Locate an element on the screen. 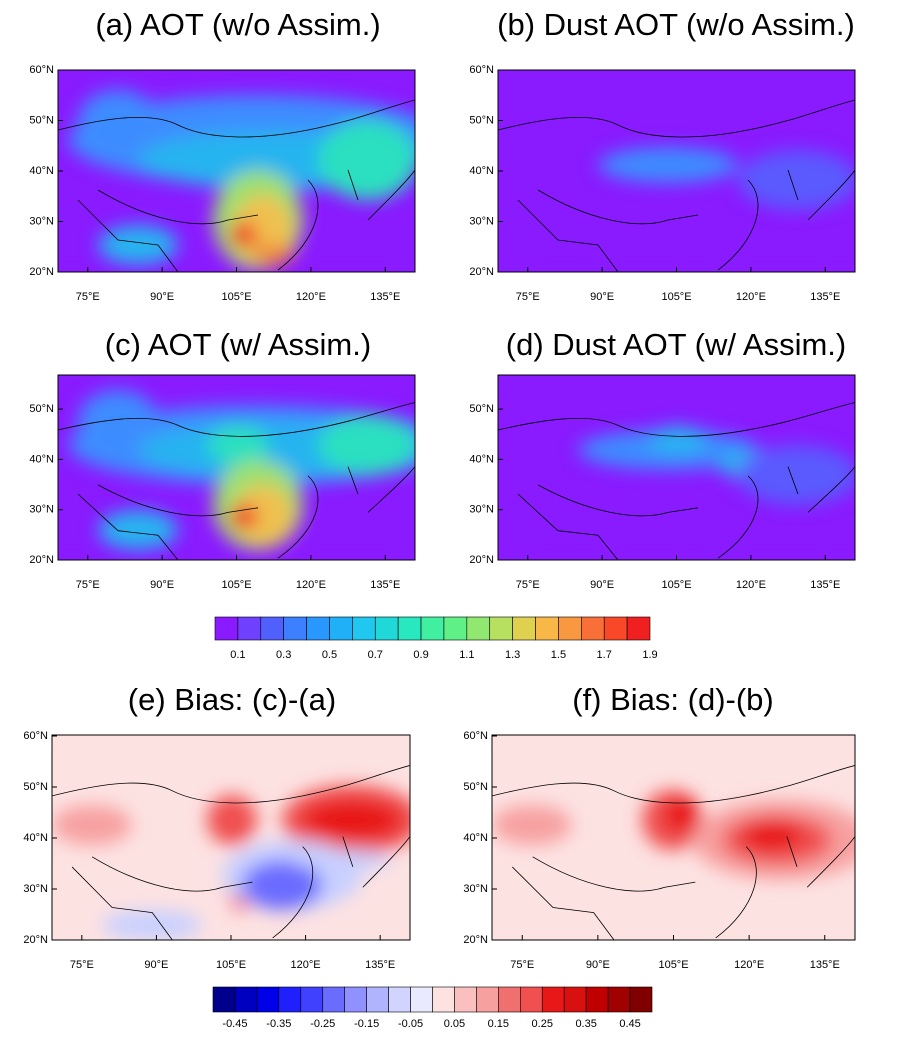 The width and height of the screenshot is (905, 1037). panel-title: (d) Dust AOT (w/ Assim.) is located at coordinates (676, 344).